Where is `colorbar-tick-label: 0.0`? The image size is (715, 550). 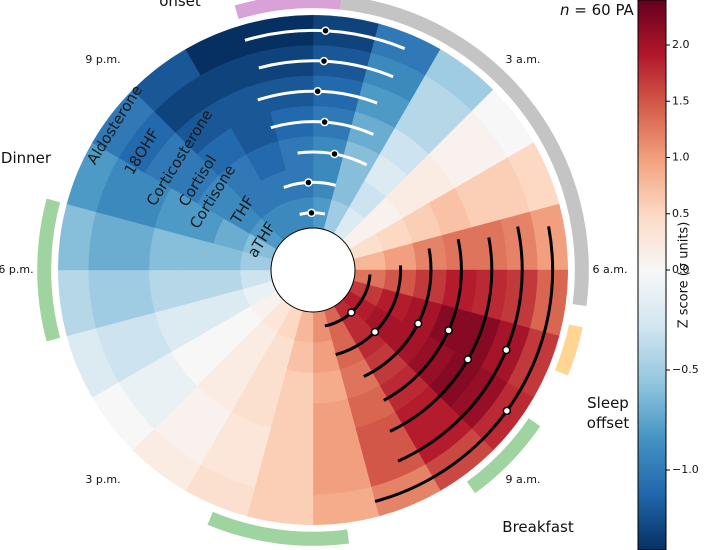 colorbar-tick-label: 0.0 is located at coordinates (681, 269).